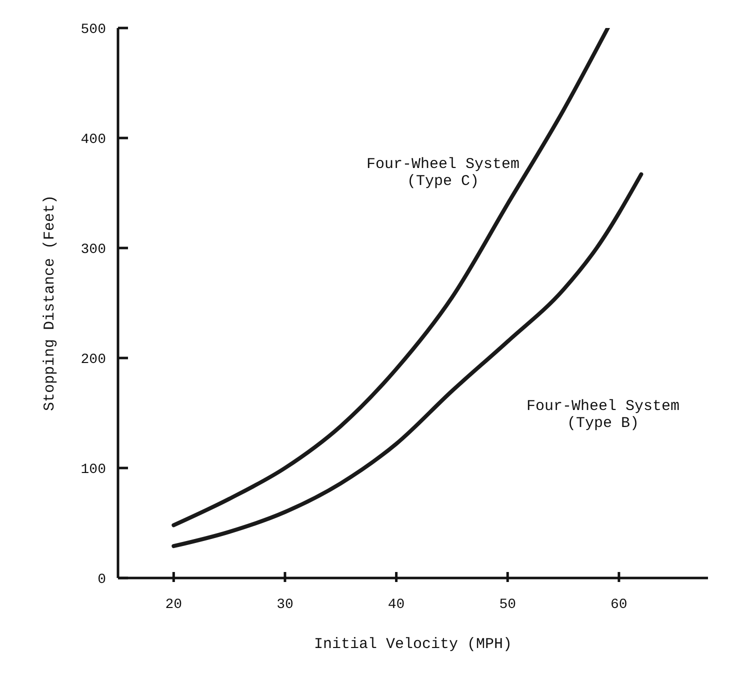  What do you see at coordinates (93, 470) in the screenshot?
I see `y-tick-label: 100` at bounding box center [93, 470].